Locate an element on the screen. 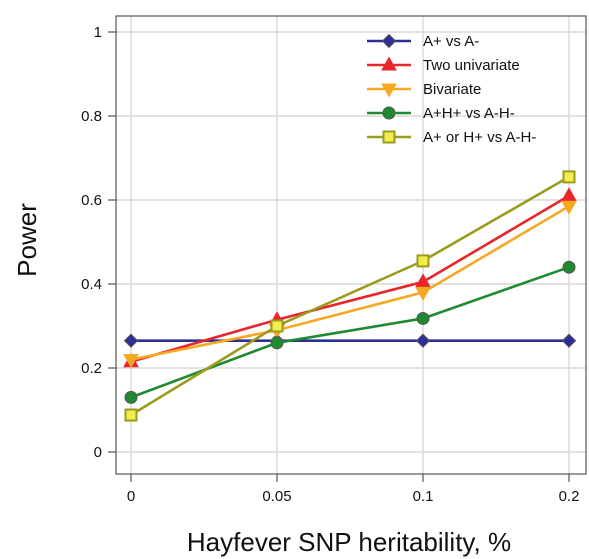 This screenshot has width=589, height=559. legend-item: A+ vs A- is located at coordinates (423, 41).